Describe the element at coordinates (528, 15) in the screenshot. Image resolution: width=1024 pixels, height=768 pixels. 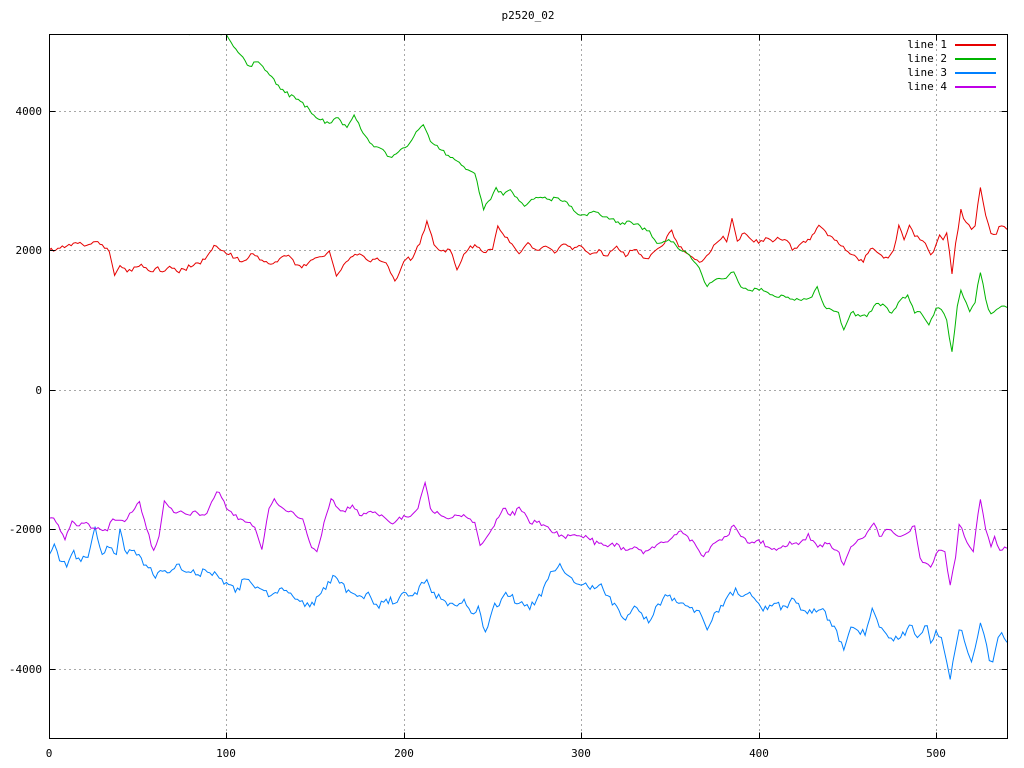
I see `chart-title: p2520_02` at that location.